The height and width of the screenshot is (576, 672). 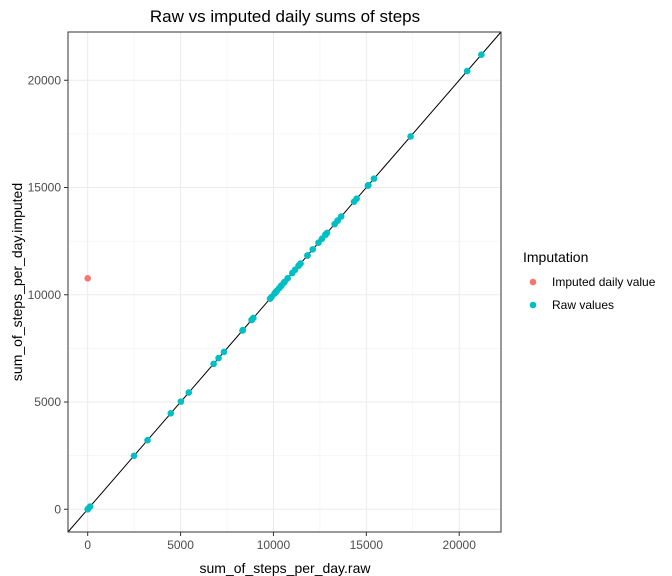 What do you see at coordinates (57, 509) in the screenshot?
I see `y-tick-label: 0` at bounding box center [57, 509].